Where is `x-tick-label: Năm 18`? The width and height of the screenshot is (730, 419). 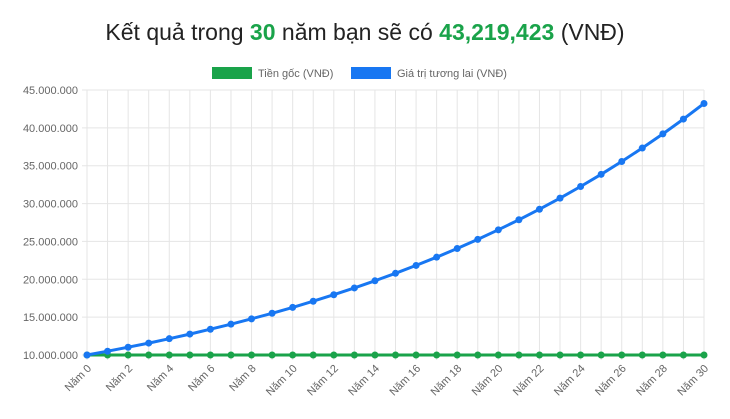
x-tick-label: Năm 18 is located at coordinates (447, 381).